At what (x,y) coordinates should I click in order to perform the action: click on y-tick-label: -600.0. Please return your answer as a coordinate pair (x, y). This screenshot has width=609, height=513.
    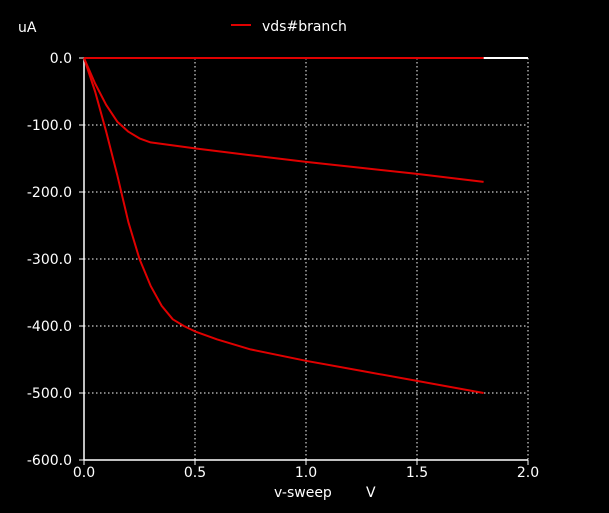
    Looking at the image, I should click on (49, 461).